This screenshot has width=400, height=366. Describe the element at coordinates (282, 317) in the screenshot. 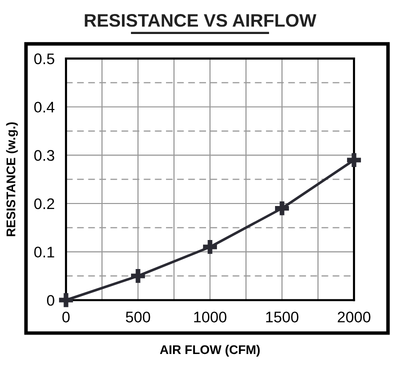

I see `x-tick-label: 1500` at that location.